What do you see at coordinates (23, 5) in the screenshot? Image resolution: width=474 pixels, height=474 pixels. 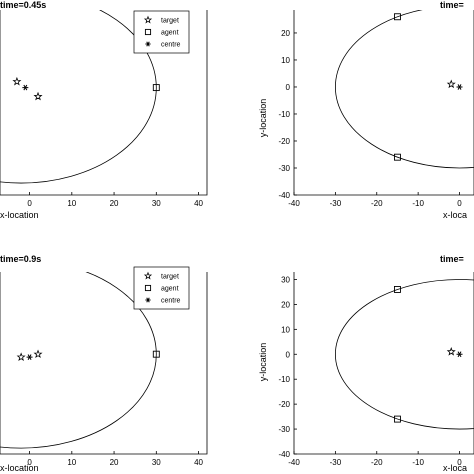 I see `plot-title: time=0.45s` at bounding box center [23, 5].